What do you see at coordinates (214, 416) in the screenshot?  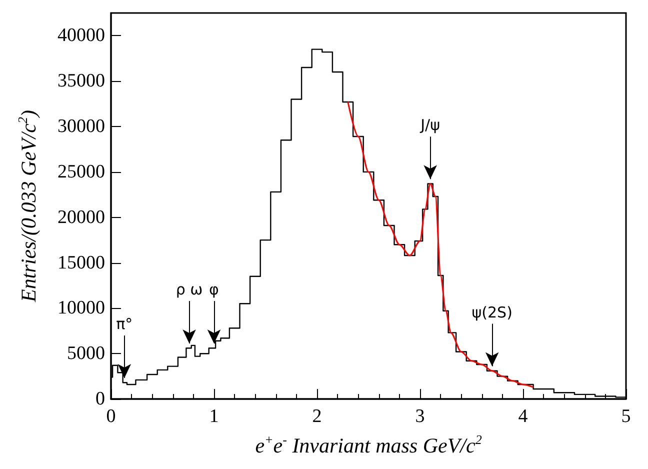 I see `x-tick-label: 1` at bounding box center [214, 416].